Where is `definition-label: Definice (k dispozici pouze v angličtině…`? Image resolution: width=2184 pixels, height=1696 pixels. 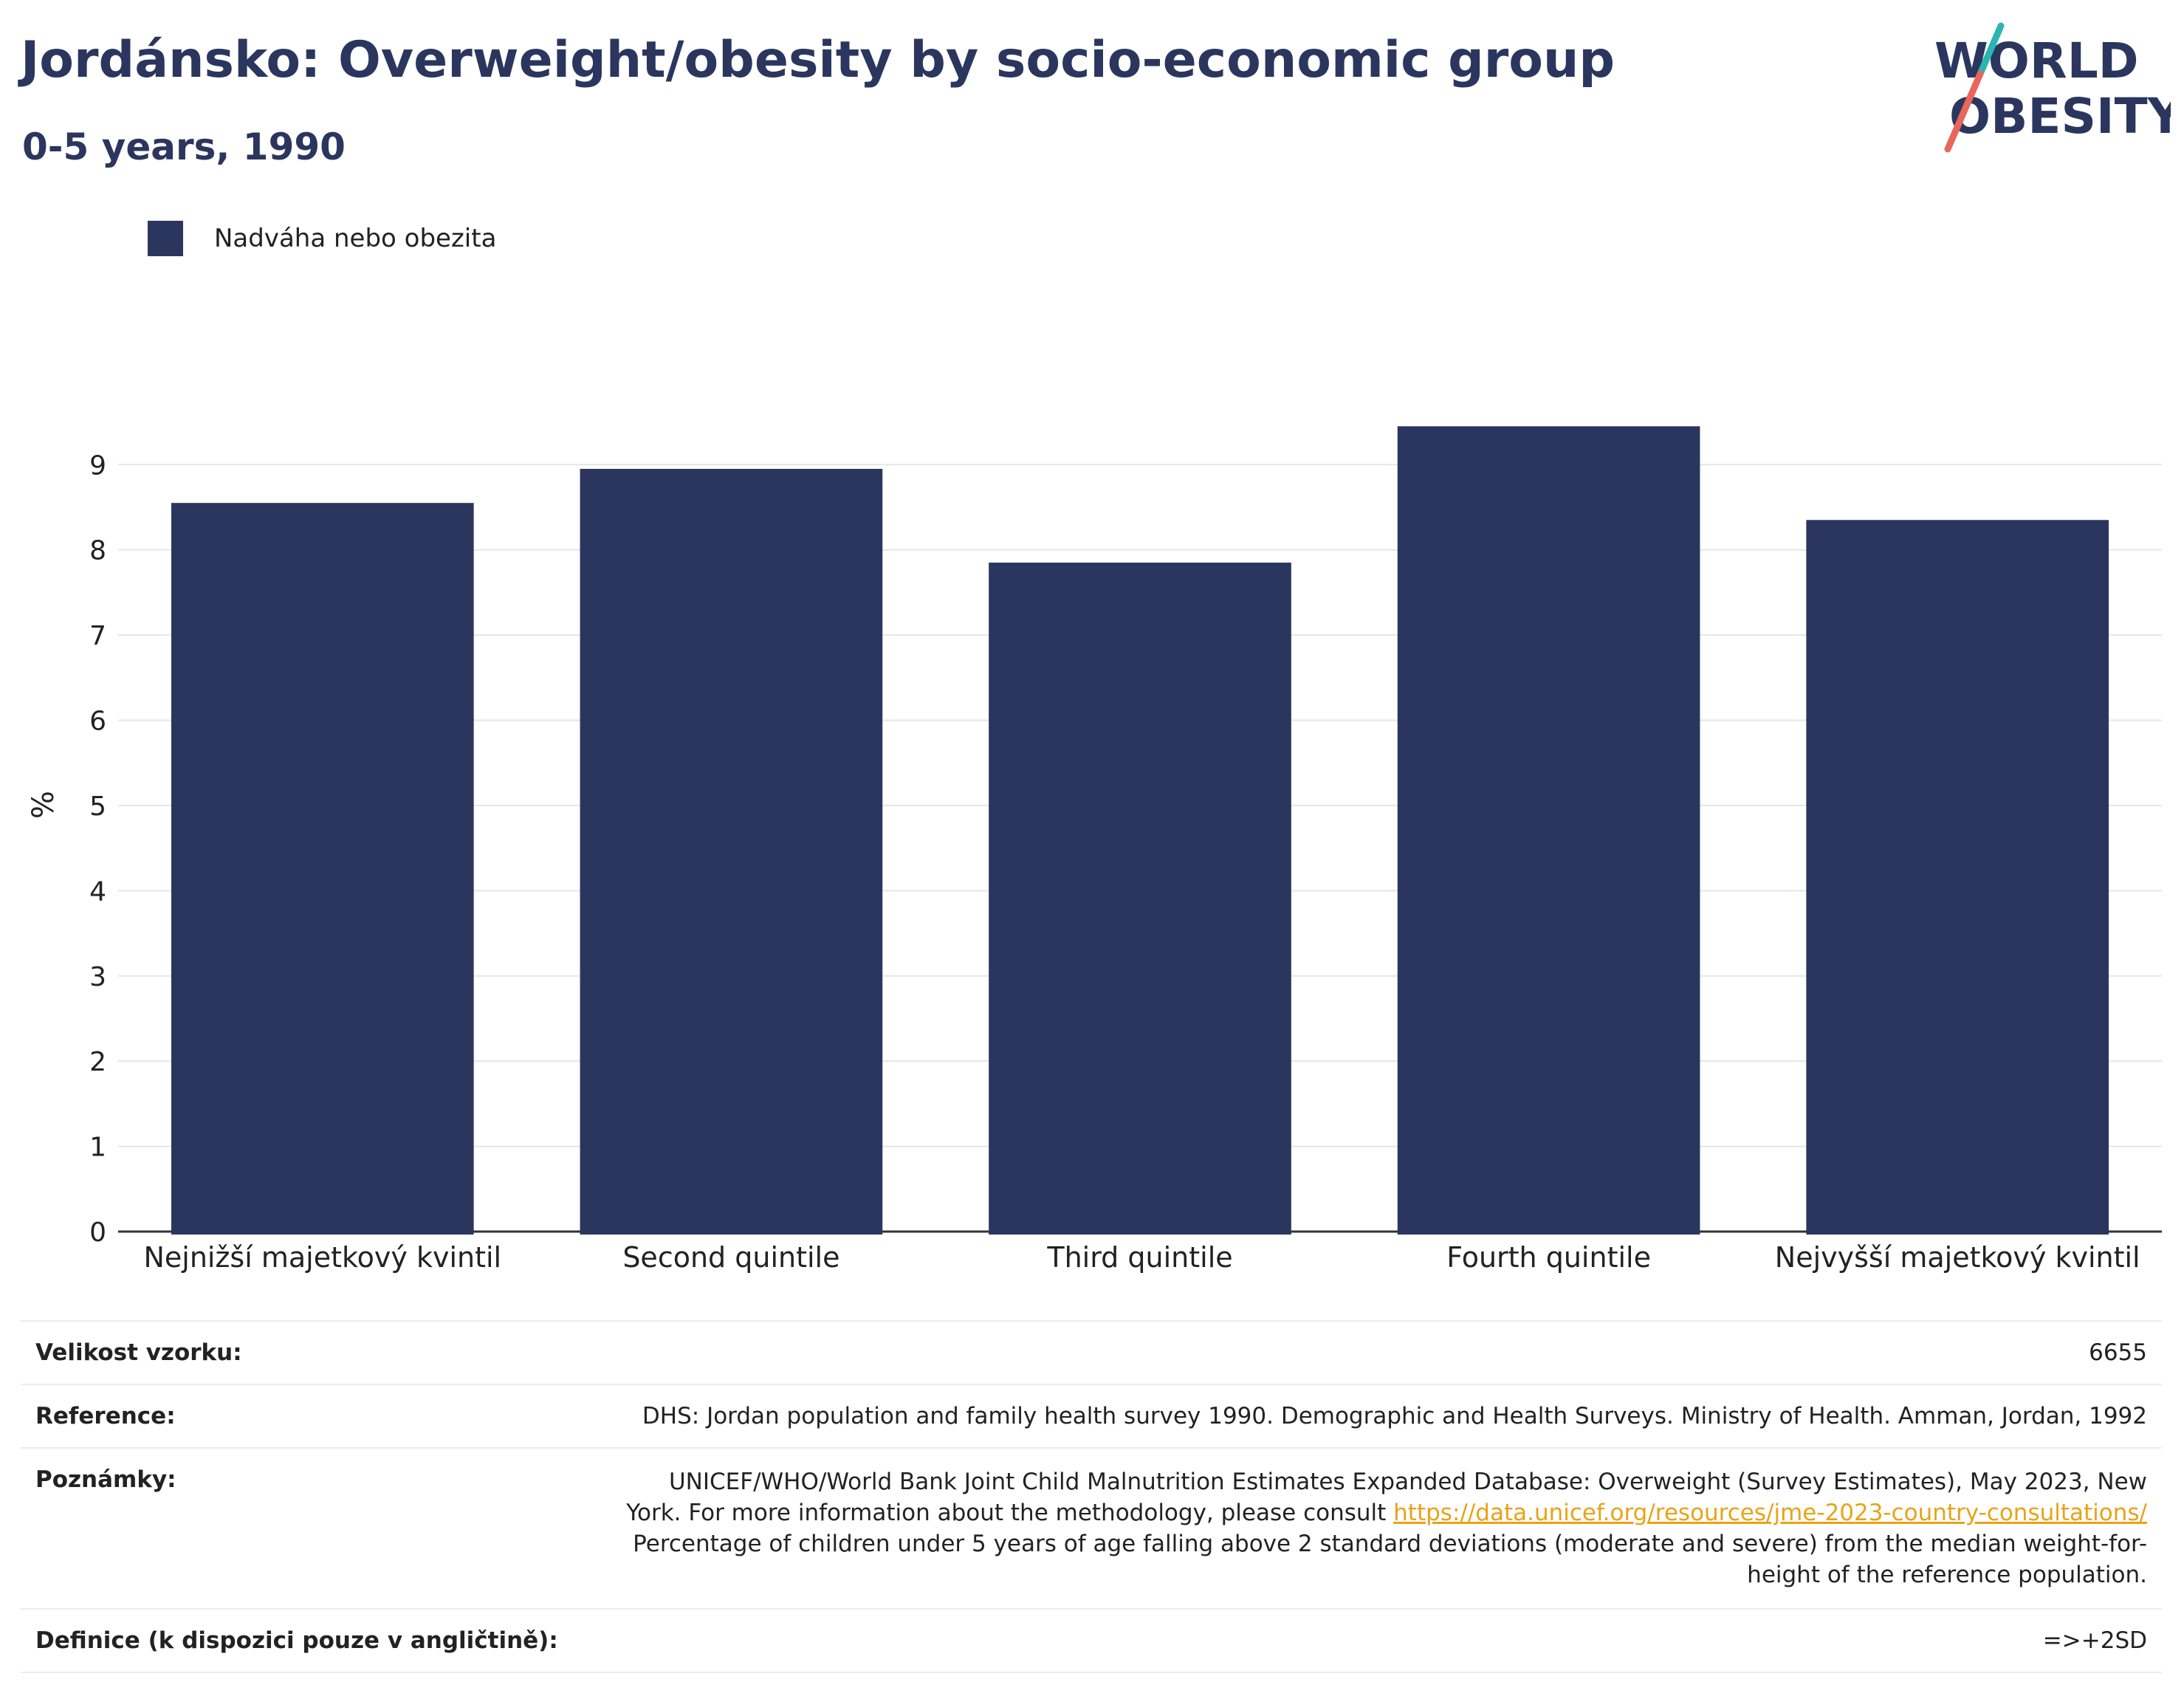
definition-label: Definice (k dispozici pouze v angličtině… is located at coordinates (296, 1641).